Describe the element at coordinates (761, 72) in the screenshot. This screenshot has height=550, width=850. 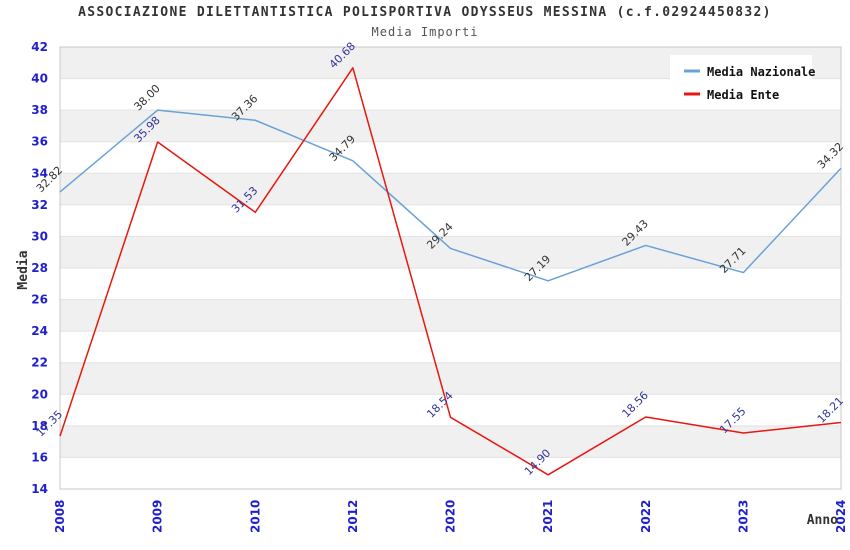
I see `legend-label: Media Nazionale` at that location.